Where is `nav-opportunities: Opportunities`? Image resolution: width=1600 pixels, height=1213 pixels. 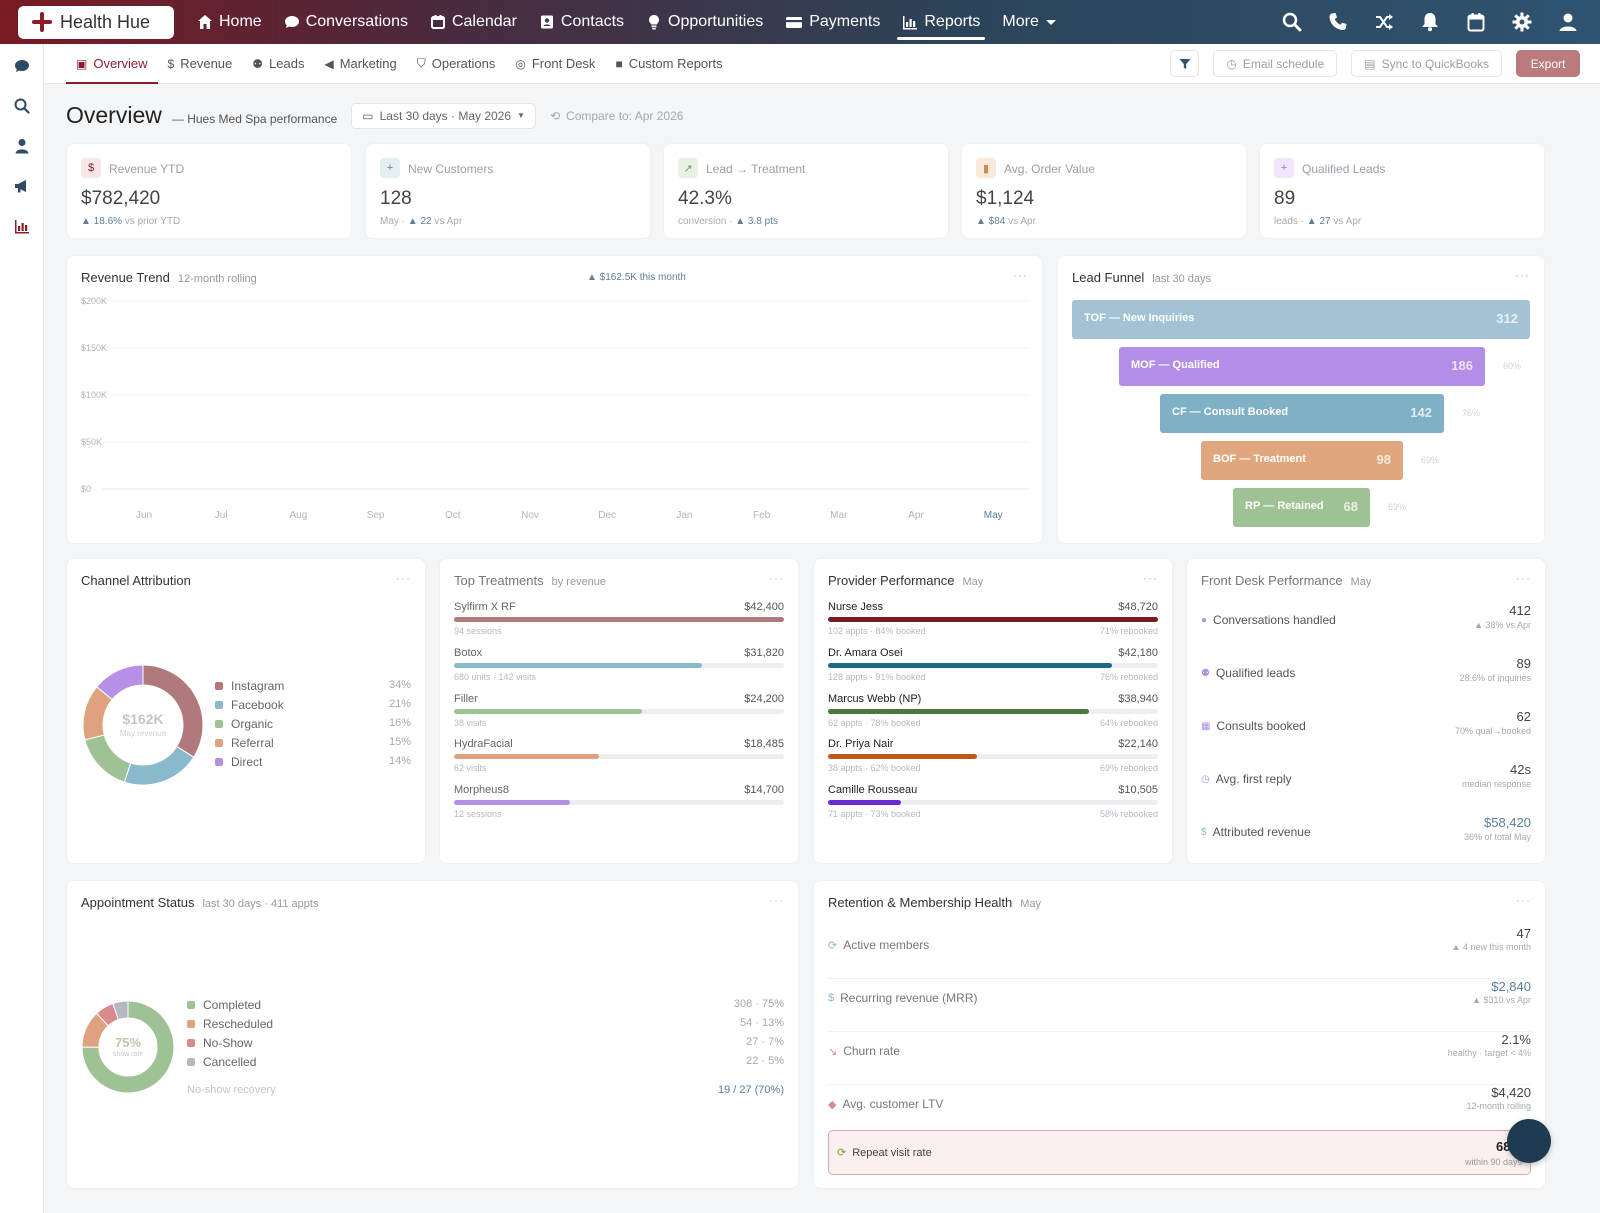
nav-opportunities: Opportunities is located at coordinates (704, 22).